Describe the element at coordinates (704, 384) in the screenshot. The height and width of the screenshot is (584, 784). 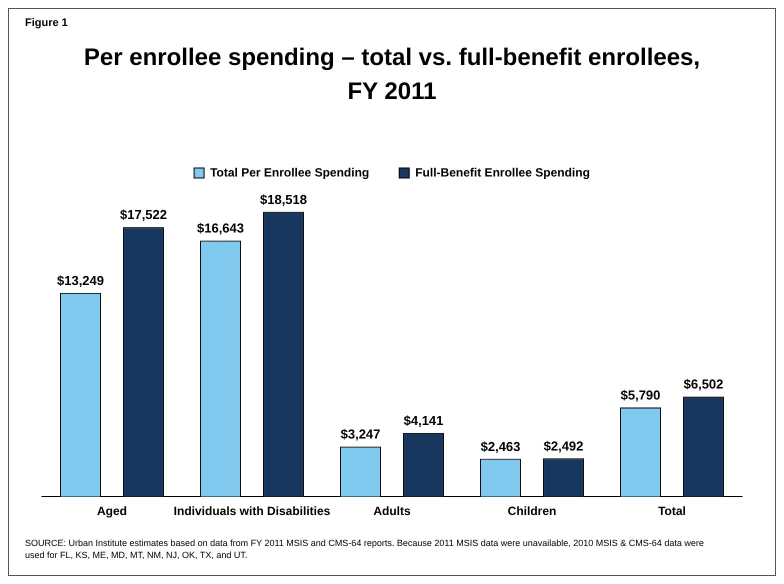
I see `data-label: $6,502` at that location.